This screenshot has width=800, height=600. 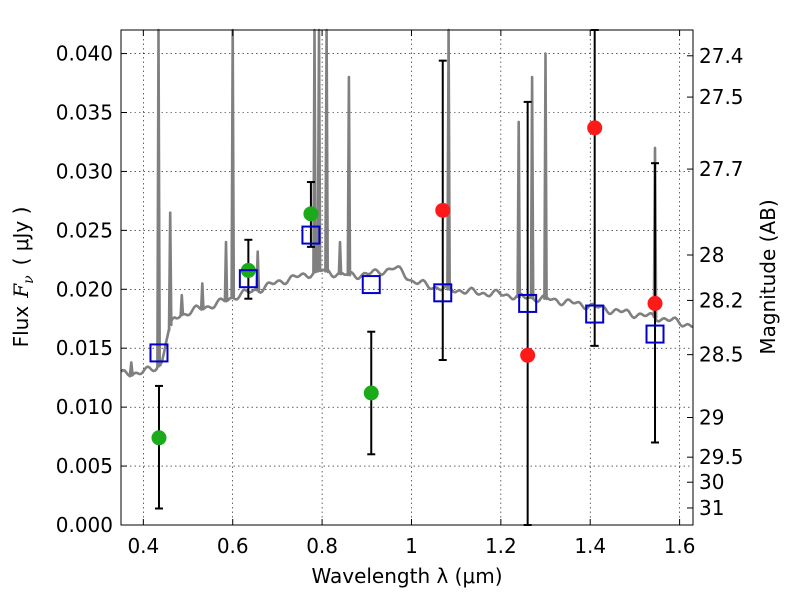 I want to click on x-tick-label: 0.4, so click(x=143, y=546).